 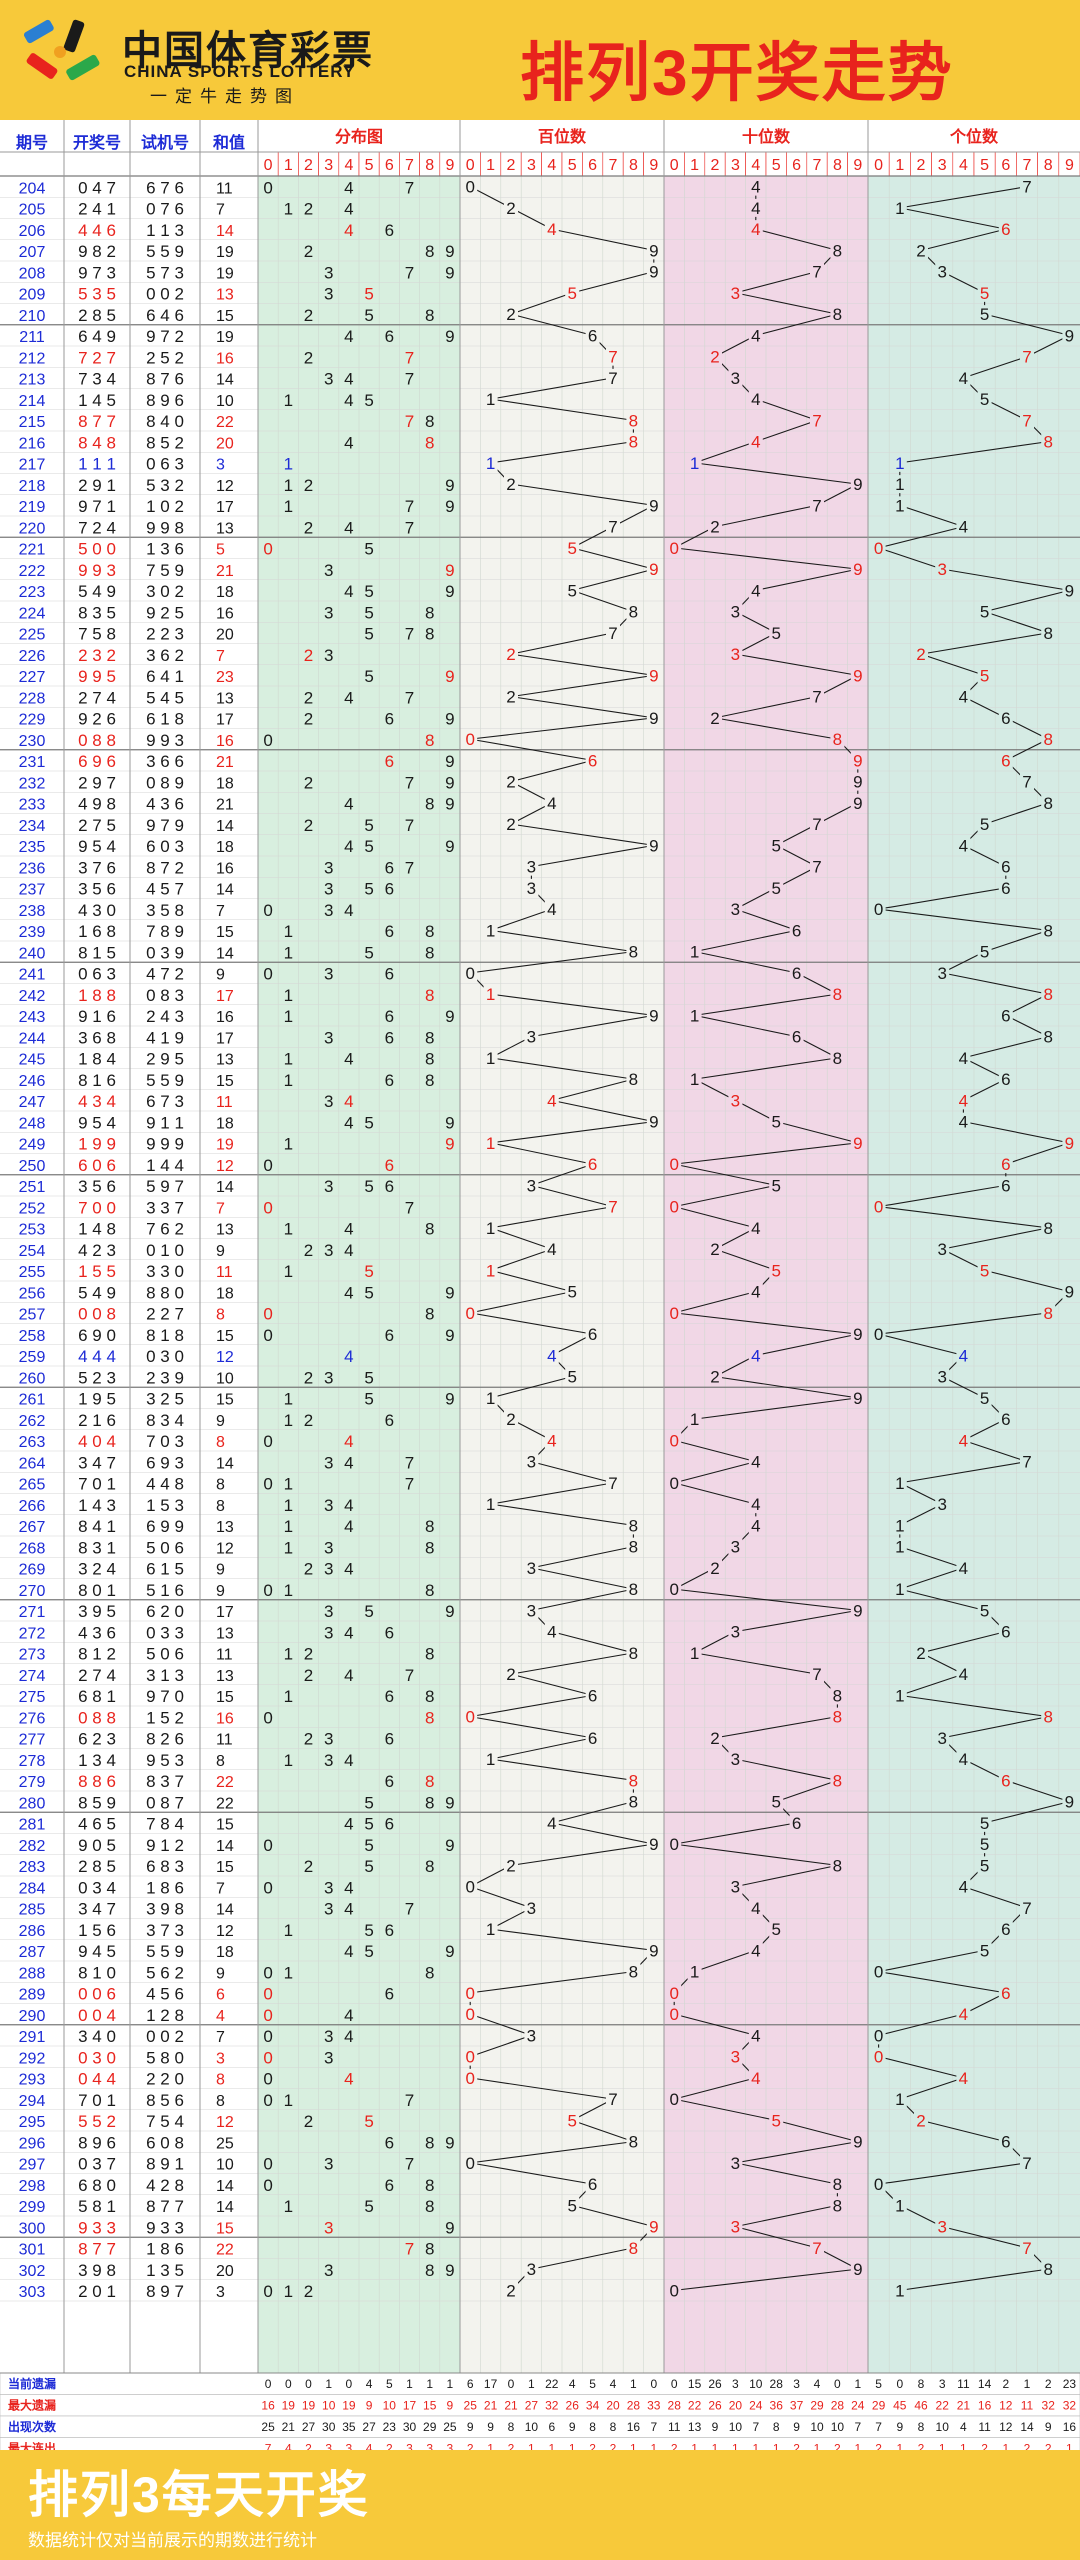 What do you see at coordinates (900, 2406) in the screenshot?
I see `stats-value: 45` at bounding box center [900, 2406].